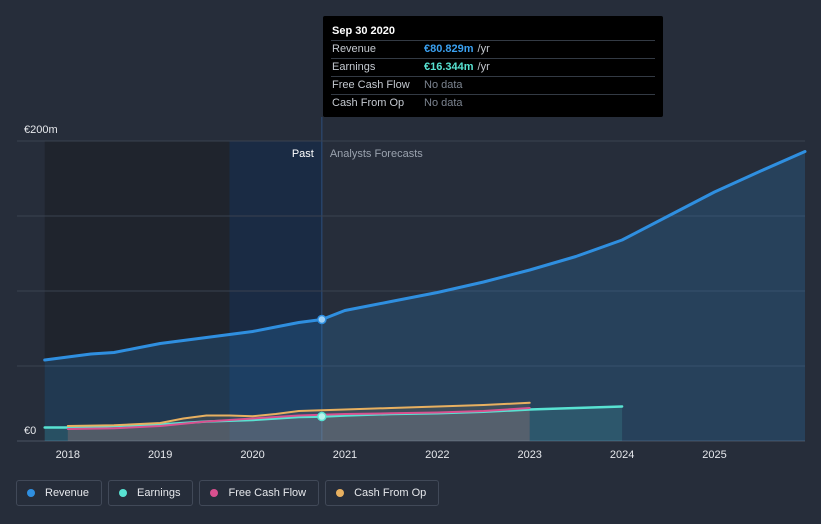  Describe the element at coordinates (376, 154) in the screenshot. I see `forecast-label: Analysts Forecasts` at that location.